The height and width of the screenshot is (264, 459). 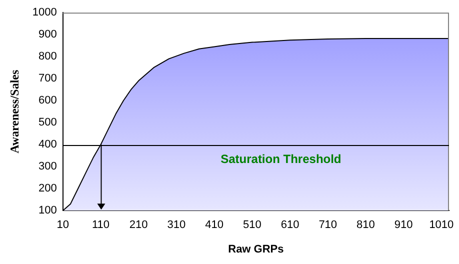 I want to click on y-tick-label: 300, so click(x=47, y=166).